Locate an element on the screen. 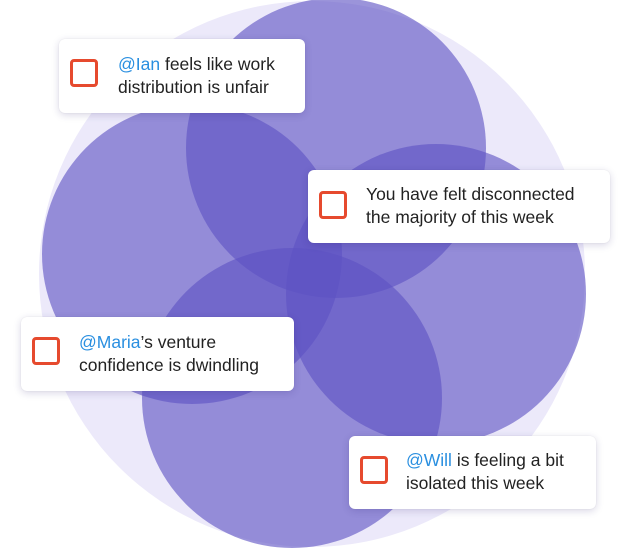 This screenshot has width=627, height=548. mention-will: @Will is located at coordinates (429, 460).